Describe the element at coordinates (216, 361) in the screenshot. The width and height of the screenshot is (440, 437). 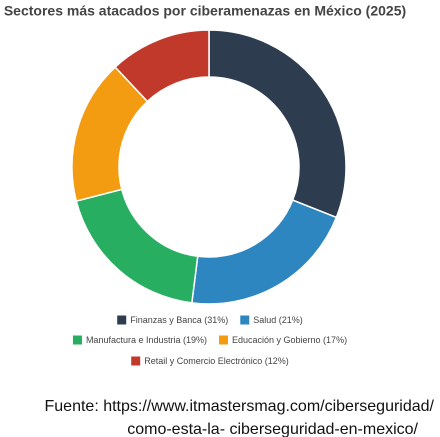
I see `legend-label: Retail y Comercio Electrónico (12%)` at that location.